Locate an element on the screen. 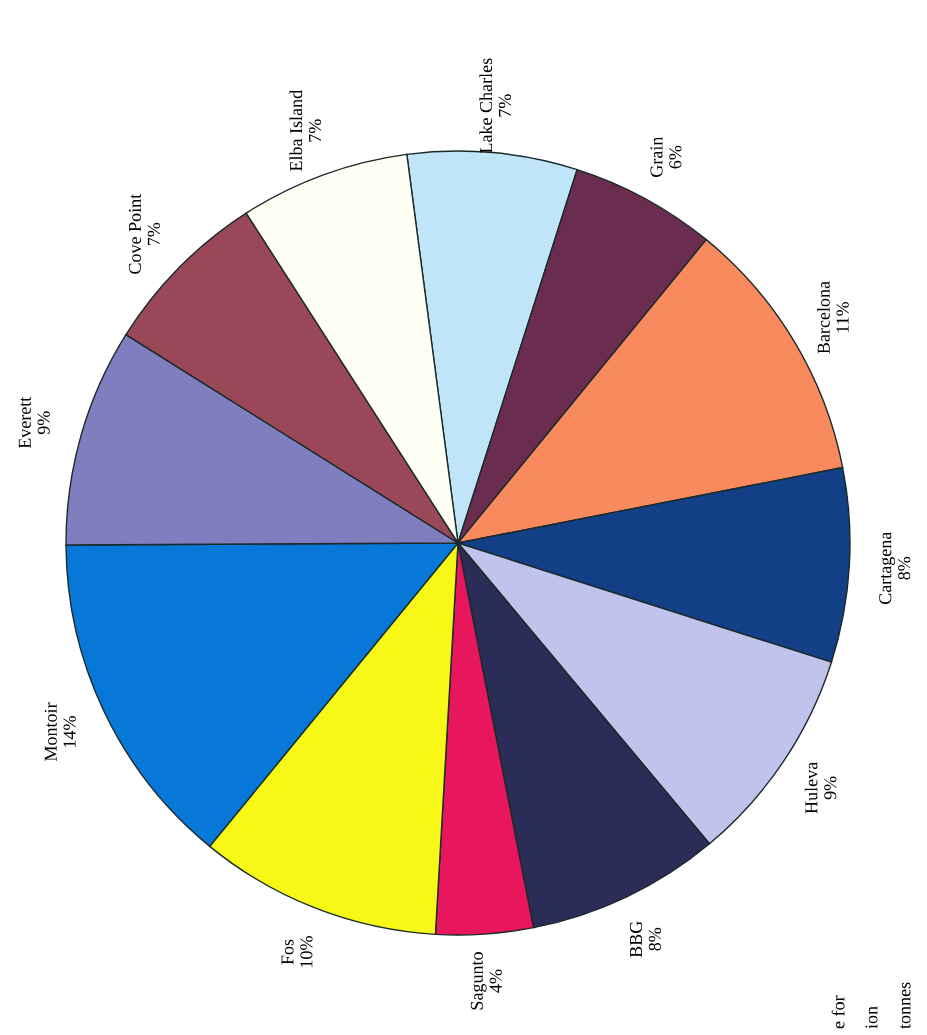  data-label: 4% is located at coordinates (495, 981).